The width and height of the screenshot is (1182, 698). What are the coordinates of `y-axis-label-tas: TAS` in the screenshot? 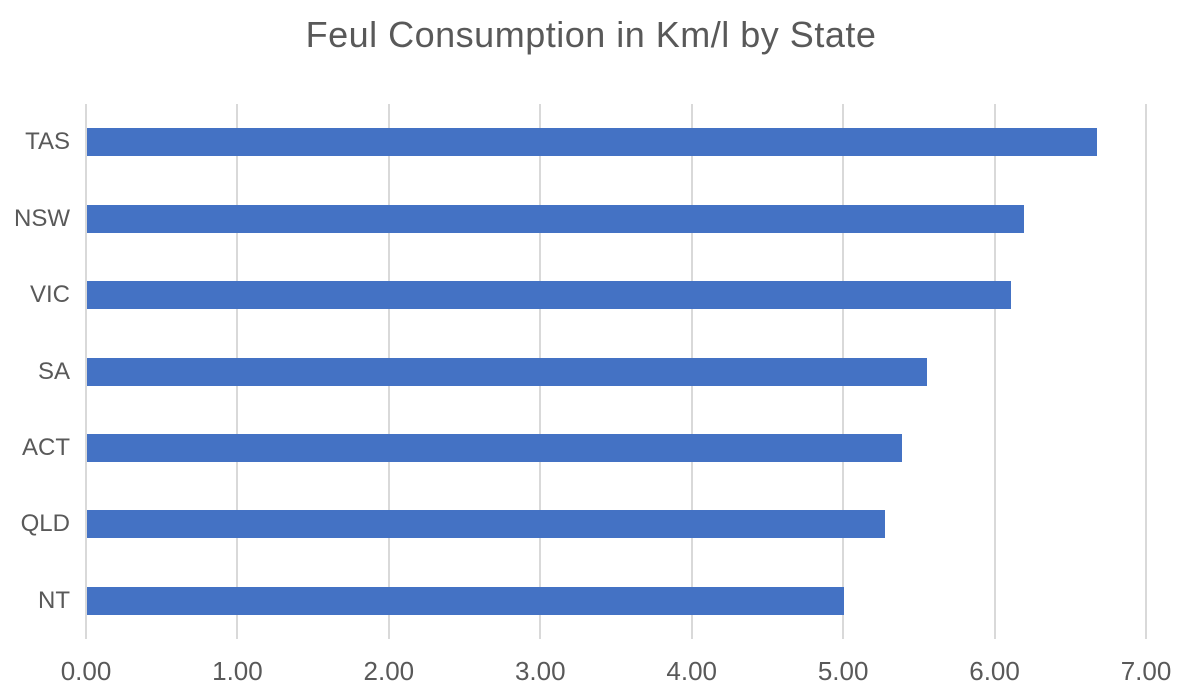 It's located at (47, 142).